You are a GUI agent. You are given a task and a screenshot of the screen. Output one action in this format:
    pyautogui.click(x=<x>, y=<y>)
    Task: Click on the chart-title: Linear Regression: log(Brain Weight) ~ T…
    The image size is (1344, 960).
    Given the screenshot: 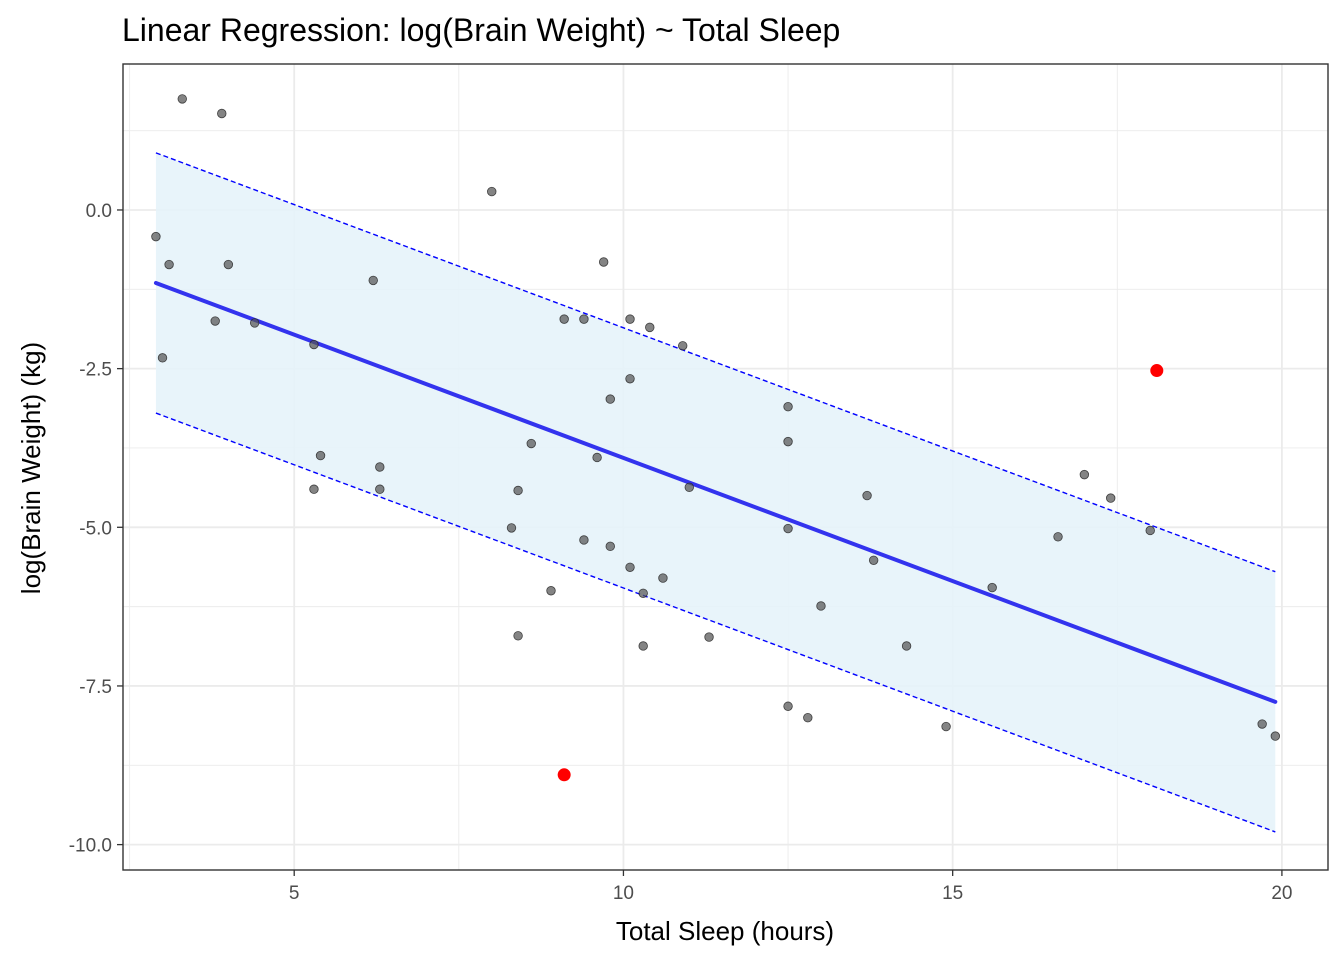 What is the action you would take?
    pyautogui.click(x=481, y=30)
    